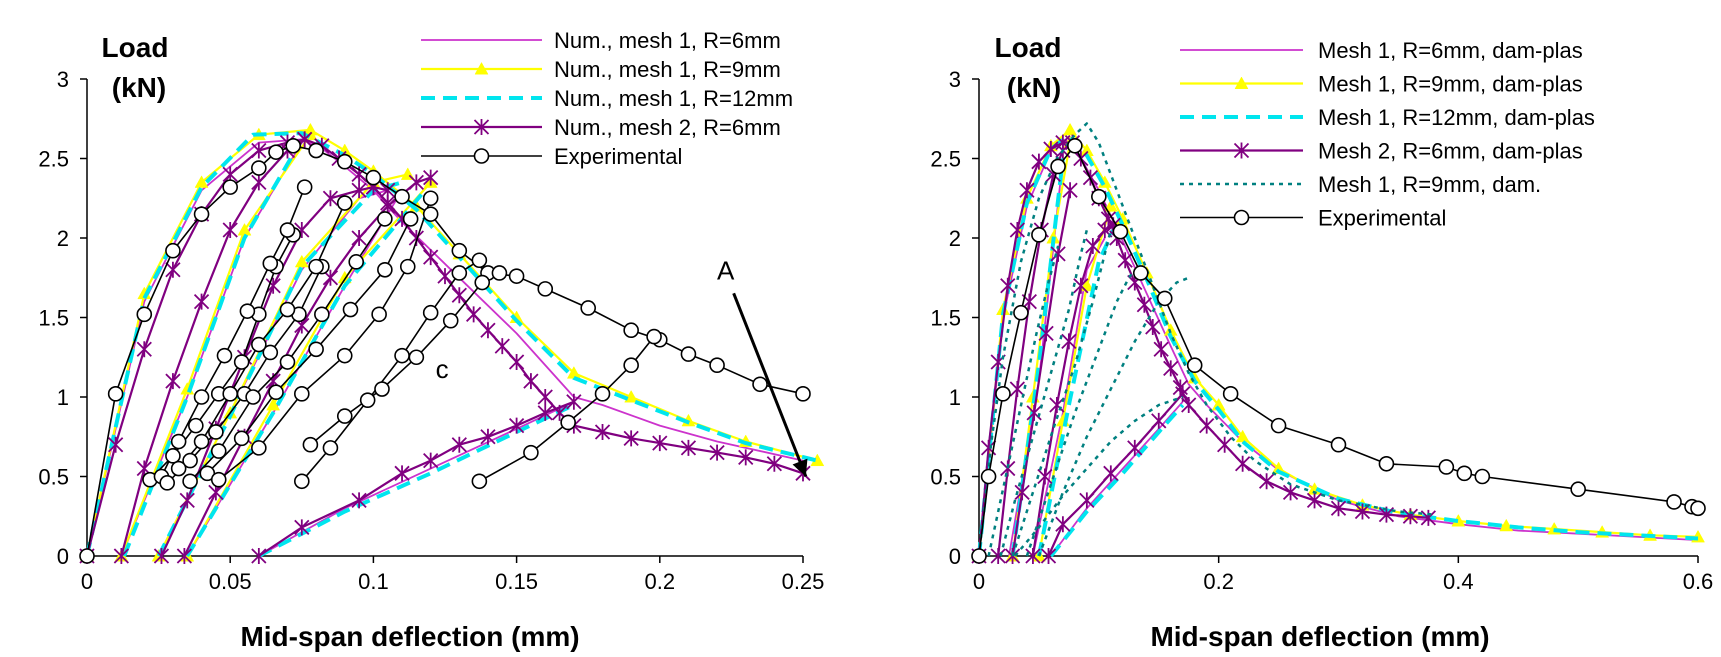 This screenshot has height=657, width=1721. Describe the element at coordinates (667, 40) in the screenshot. I see `legend-label: Num., mesh 1, R=6mm` at that location.